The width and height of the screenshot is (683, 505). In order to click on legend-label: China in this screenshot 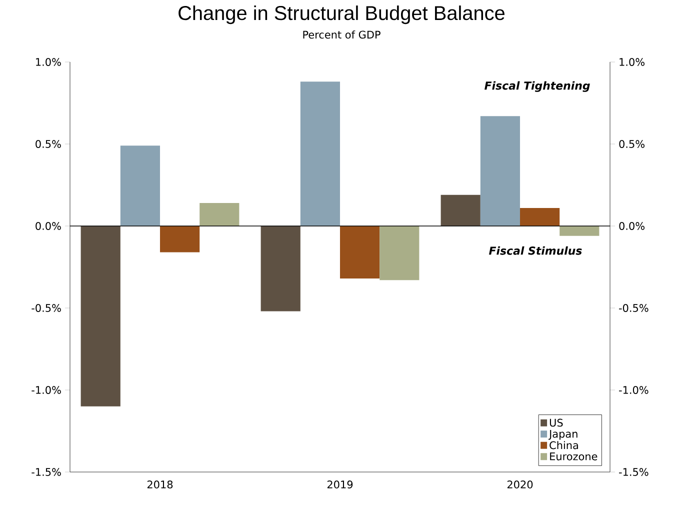, I will do `click(564, 445)`.